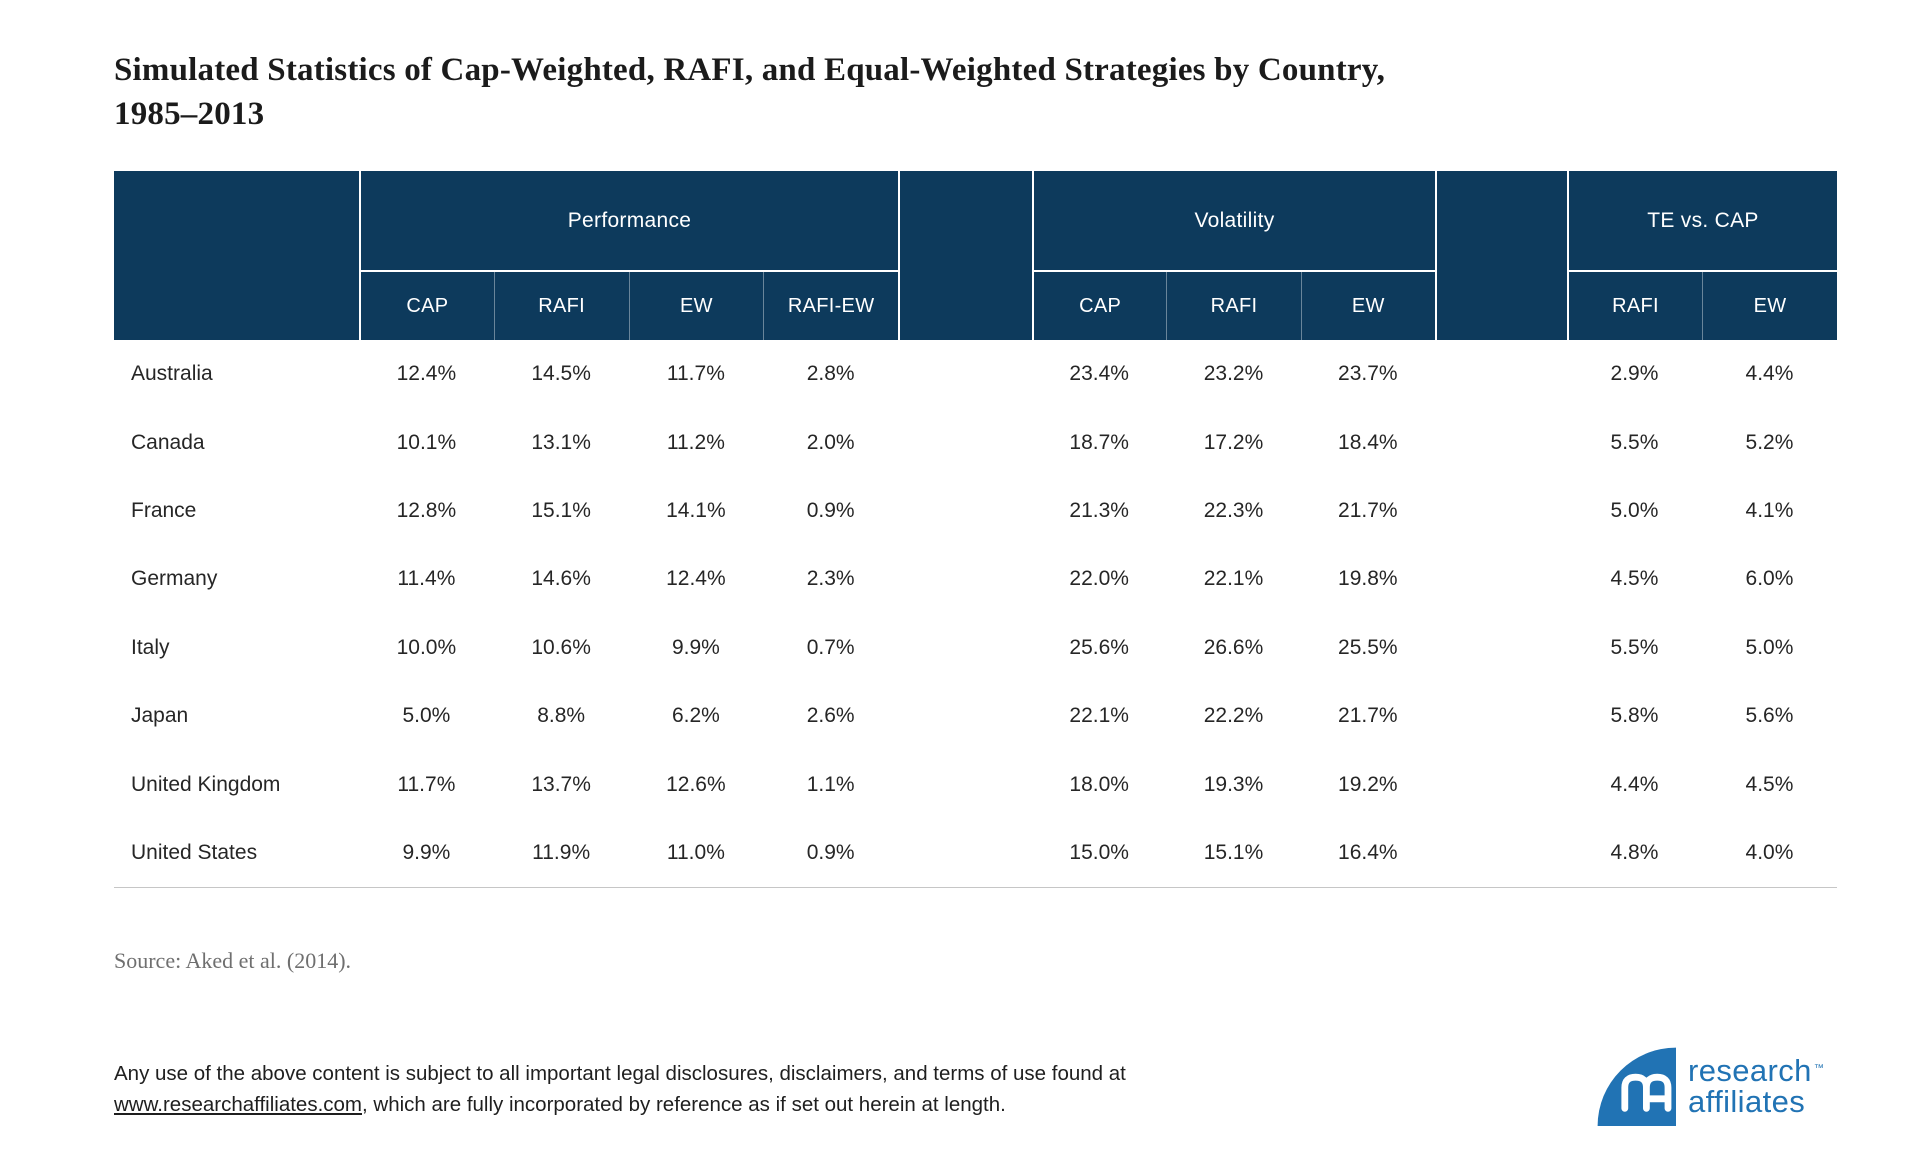 The width and height of the screenshot is (1920, 1150). Describe the element at coordinates (696, 510) in the screenshot. I see `value-cell: 14.1%` at that location.